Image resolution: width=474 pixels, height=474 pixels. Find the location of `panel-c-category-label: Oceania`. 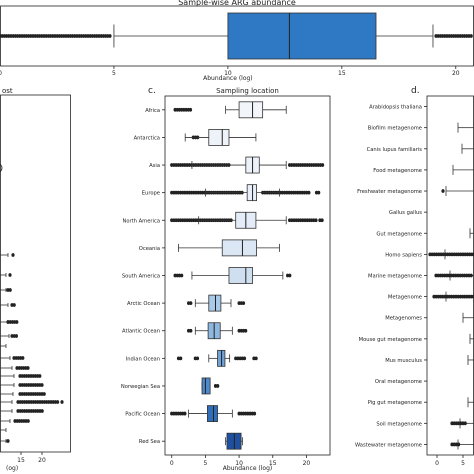

panel-c-category-label: Oceania is located at coordinates (149, 249).